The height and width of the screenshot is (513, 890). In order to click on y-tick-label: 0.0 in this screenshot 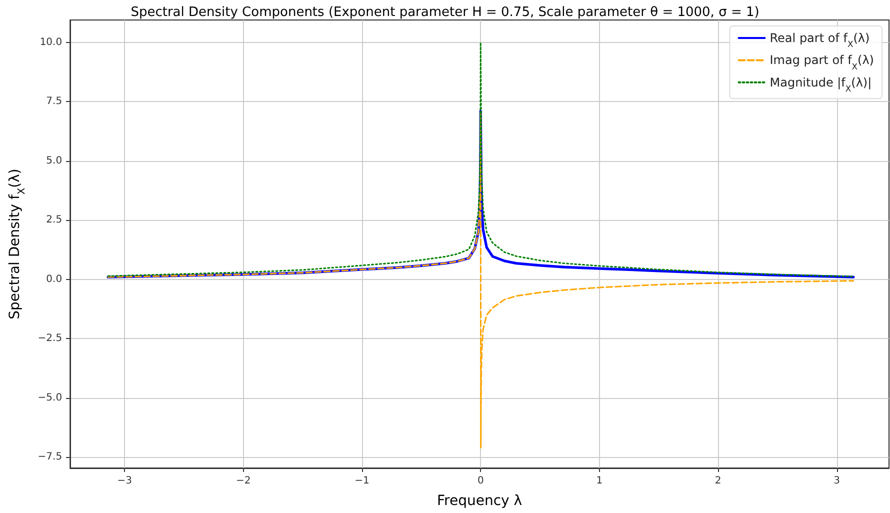, I will do `click(54, 279)`.